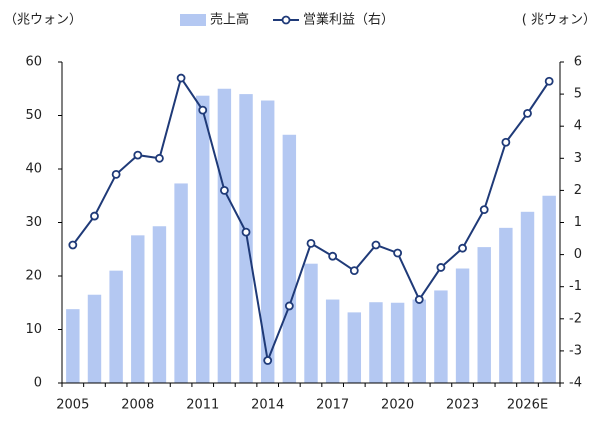 Image resolution: width=600 pixels, height=422 pixels. What do you see at coordinates (33, 115) in the screenshot?
I see `y-tick-label: 50` at bounding box center [33, 115].